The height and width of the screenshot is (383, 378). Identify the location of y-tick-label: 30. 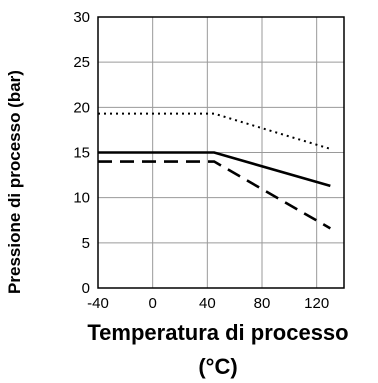
(81, 17).